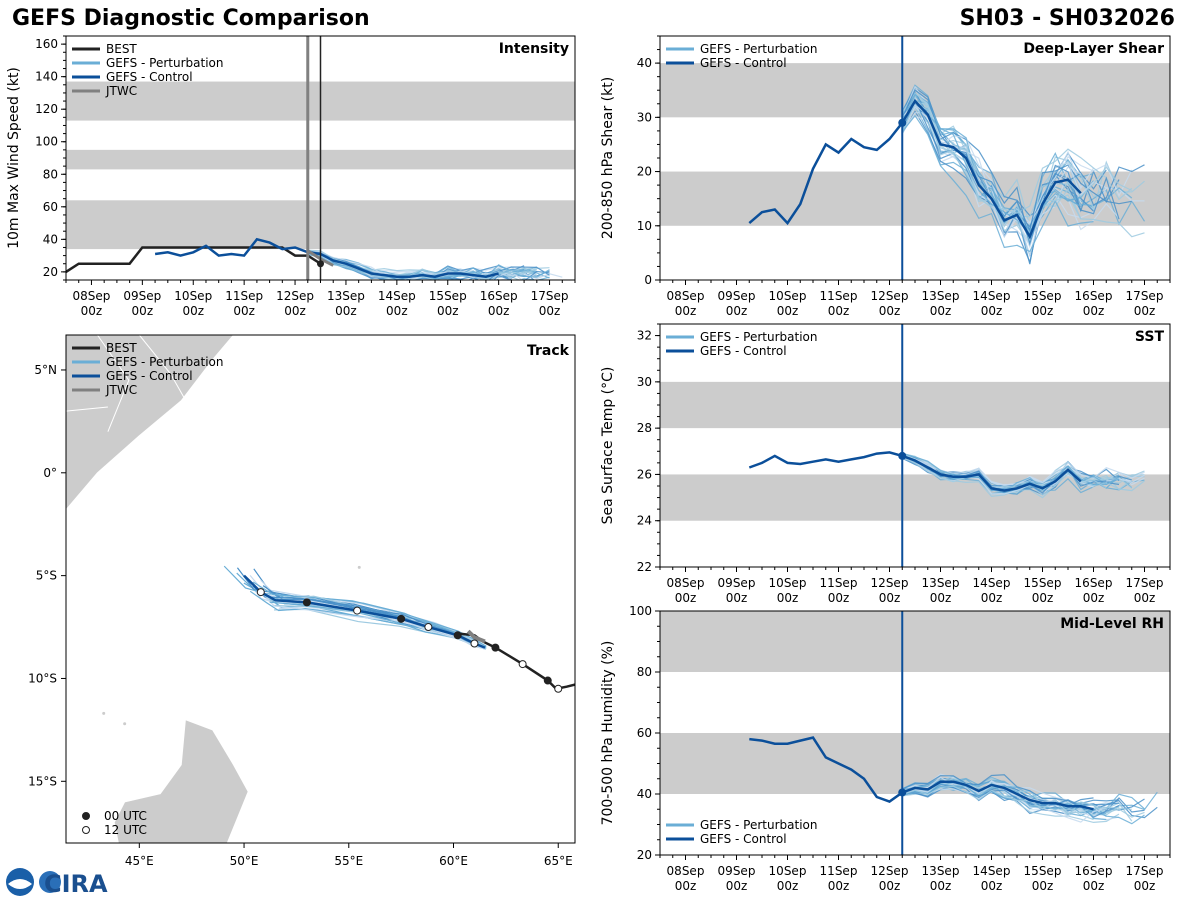 The width and height of the screenshot is (1200, 900). What do you see at coordinates (558, 861) in the screenshot?
I see `lon-tick-label: 65°E` at bounding box center [558, 861].